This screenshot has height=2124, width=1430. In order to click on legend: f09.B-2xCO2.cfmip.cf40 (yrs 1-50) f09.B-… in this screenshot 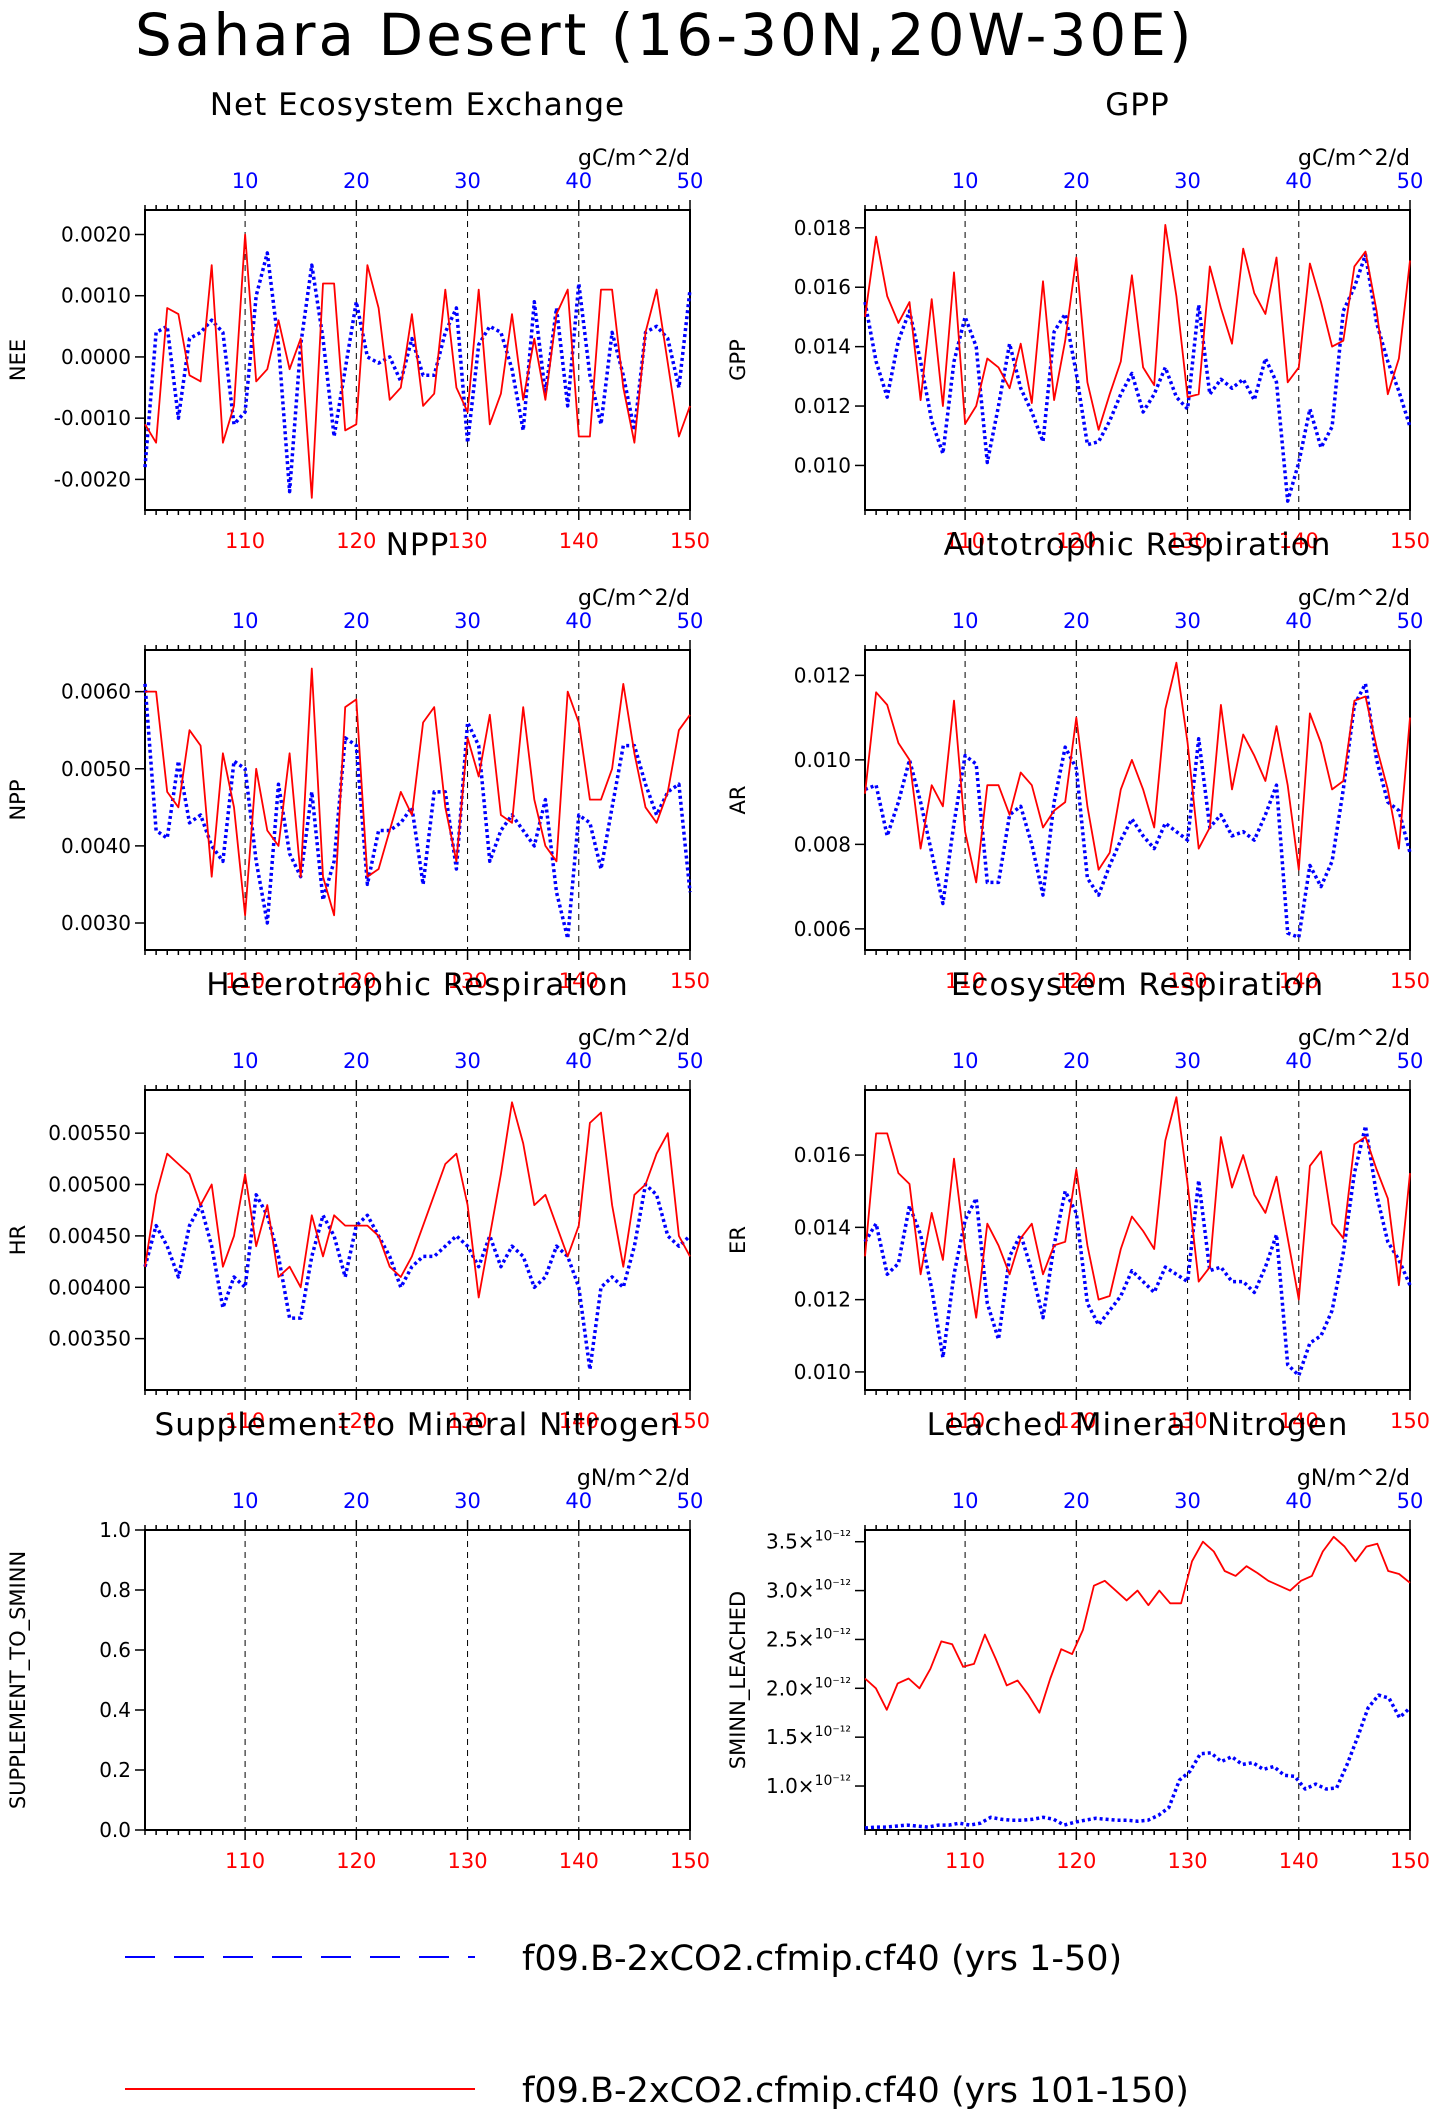, I will do `click(657, 2025)`.